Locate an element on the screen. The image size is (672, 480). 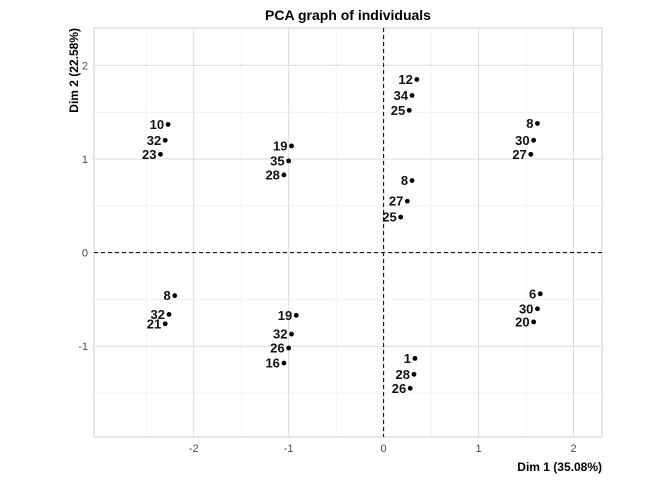
y-tick-label: 2 is located at coordinates (85, 66).